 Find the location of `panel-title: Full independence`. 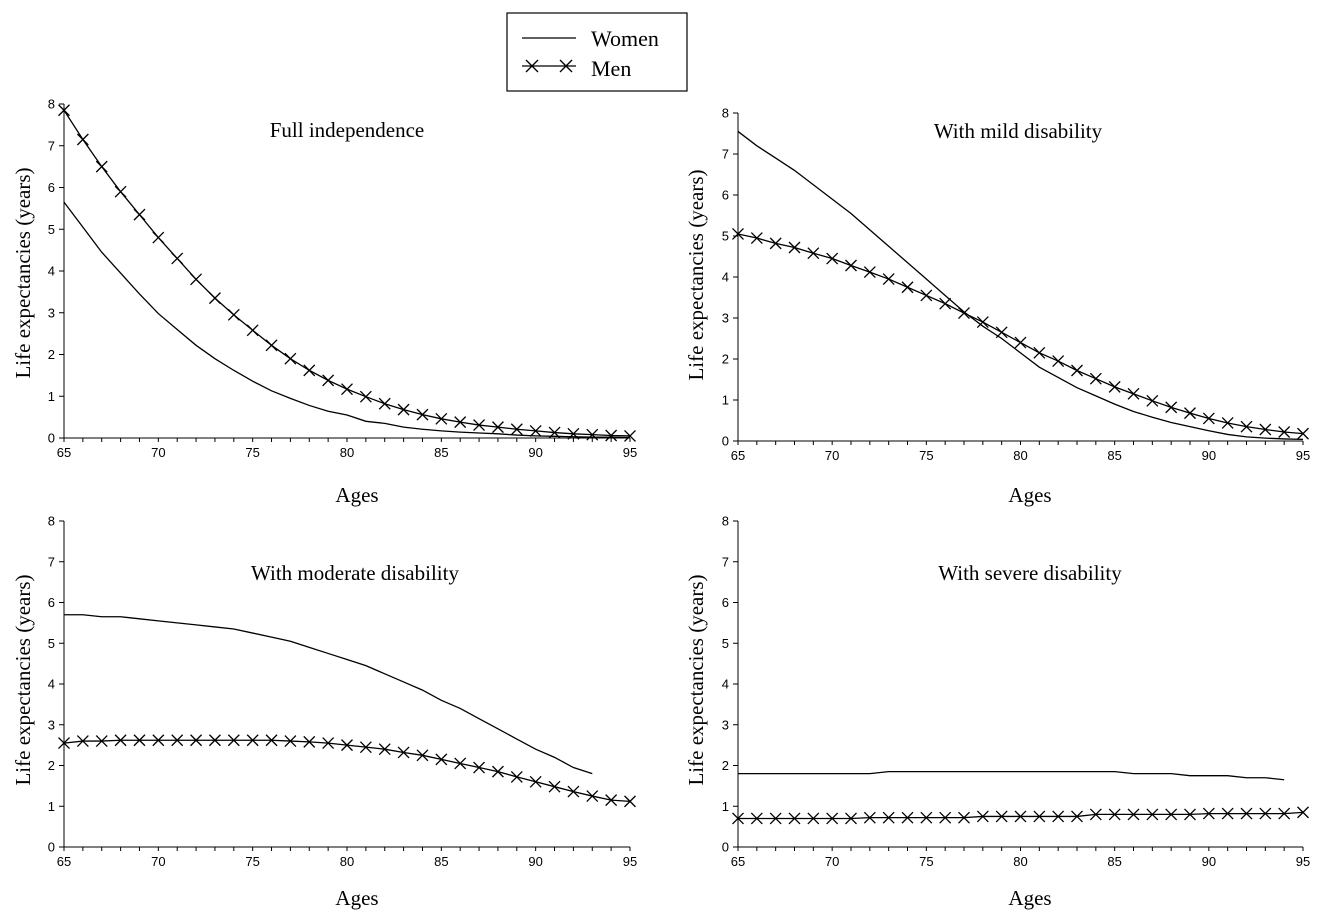

panel-title: Full independence is located at coordinates (347, 130).